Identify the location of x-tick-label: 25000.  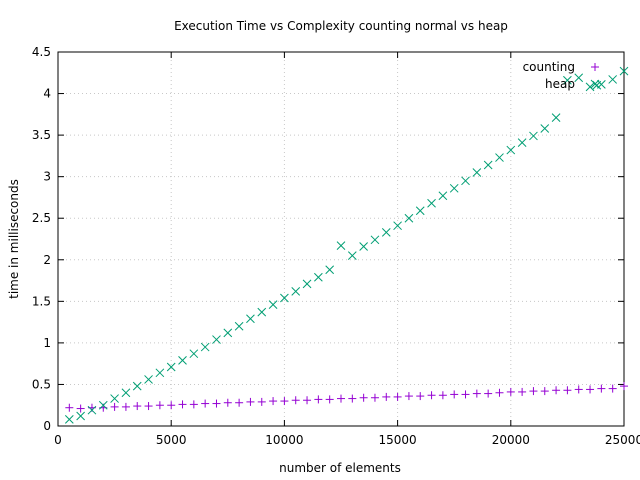
(622, 440).